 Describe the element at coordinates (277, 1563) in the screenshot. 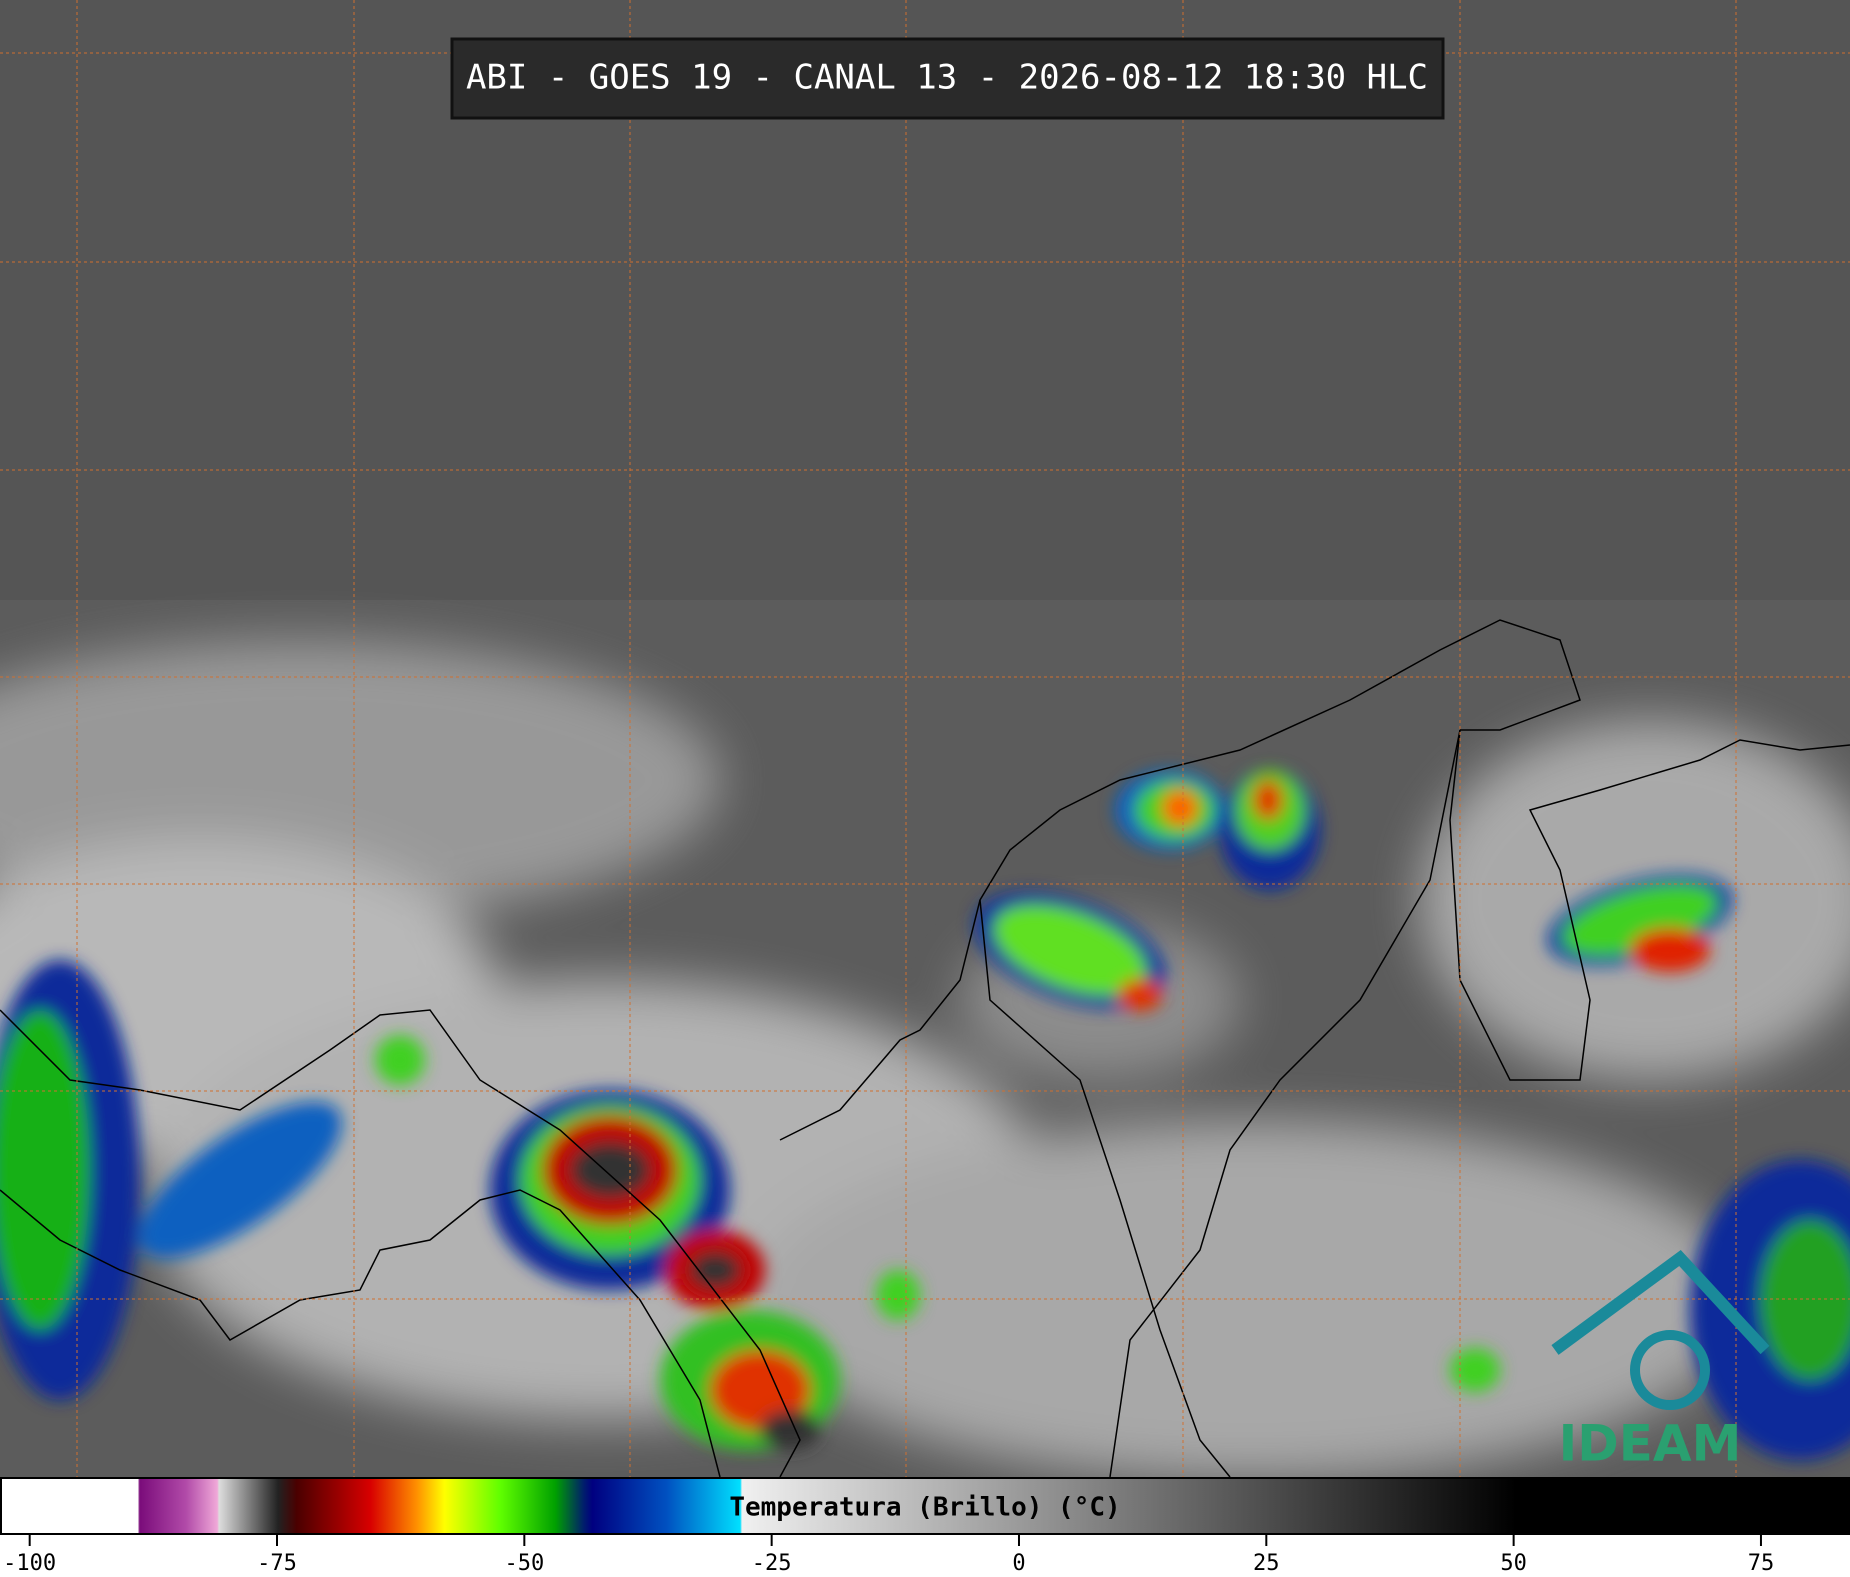

I see `tick-label: -75` at that location.